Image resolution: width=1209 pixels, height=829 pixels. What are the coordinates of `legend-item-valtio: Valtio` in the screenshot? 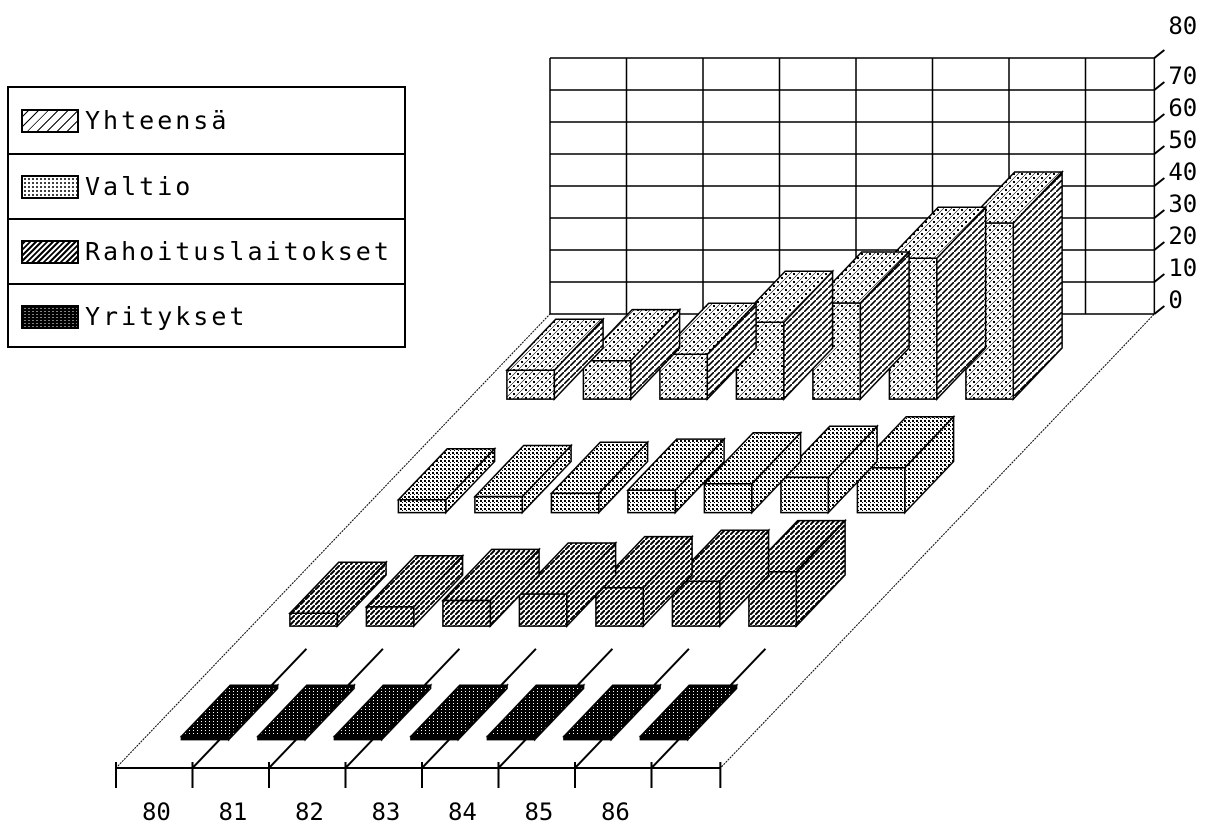 It's located at (206, 185).